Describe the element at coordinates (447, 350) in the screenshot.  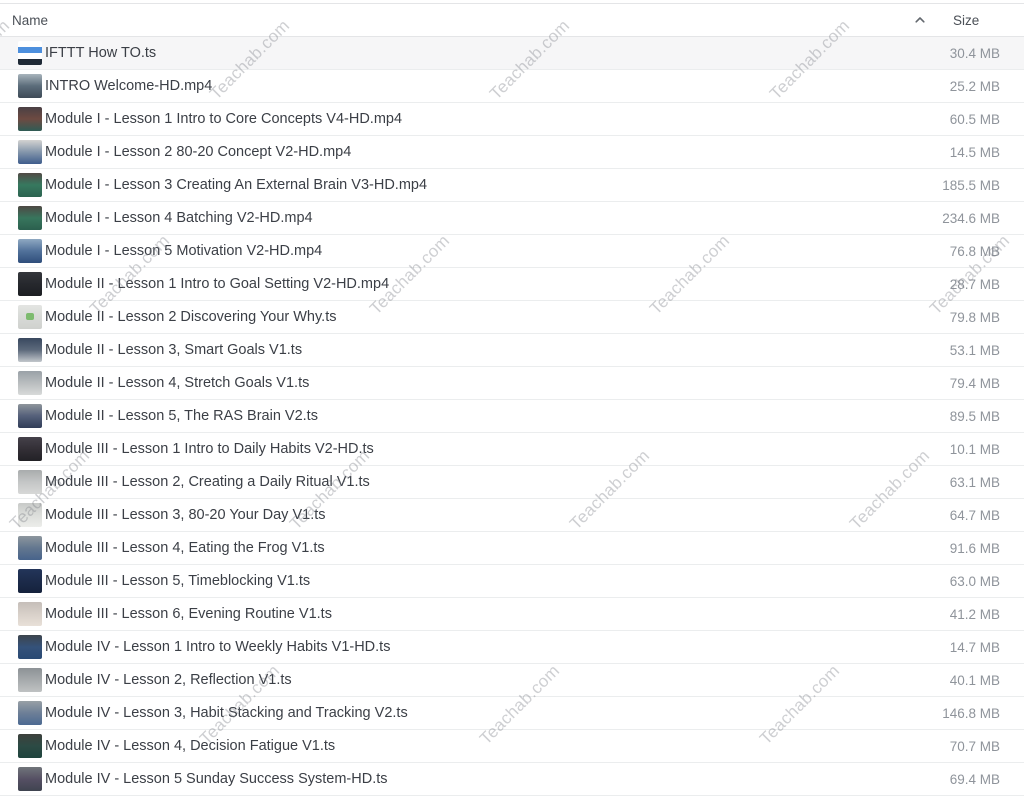
I see `file-name-cell: Module II - Lesson 3, Smart Goals V1.ts` at that location.